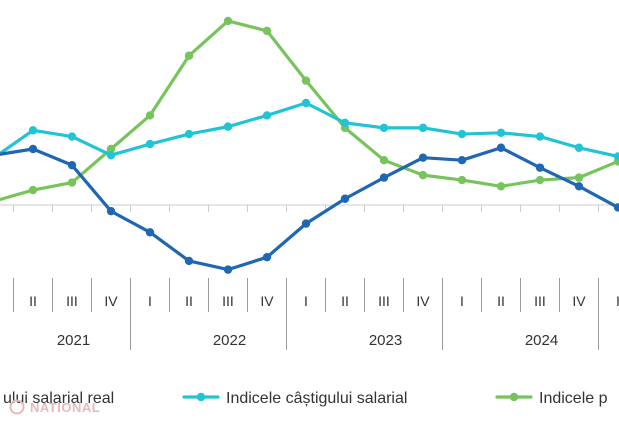  Describe the element at coordinates (73, 340) in the screenshot. I see `year-label: 2021` at that location.